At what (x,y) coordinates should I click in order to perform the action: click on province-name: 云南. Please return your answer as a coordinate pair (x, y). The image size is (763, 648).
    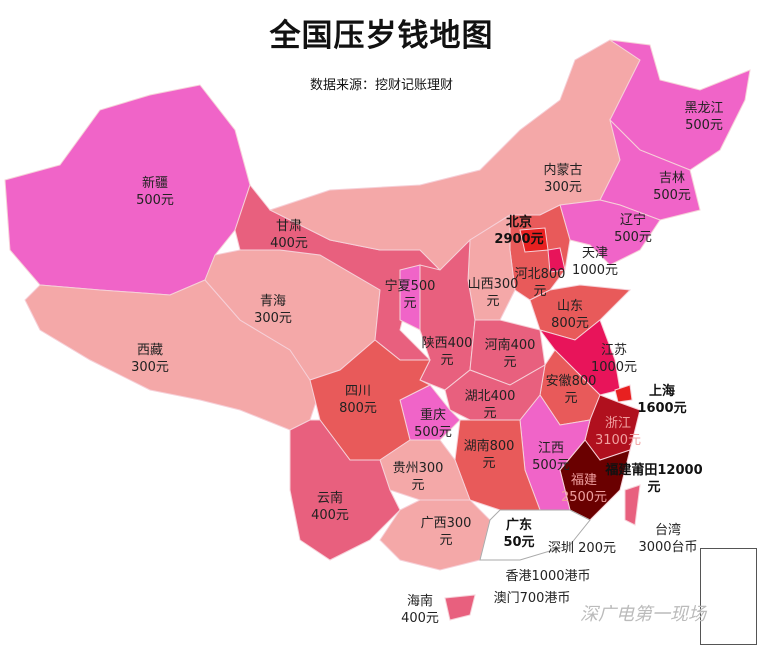
    Looking at the image, I should click on (330, 498).